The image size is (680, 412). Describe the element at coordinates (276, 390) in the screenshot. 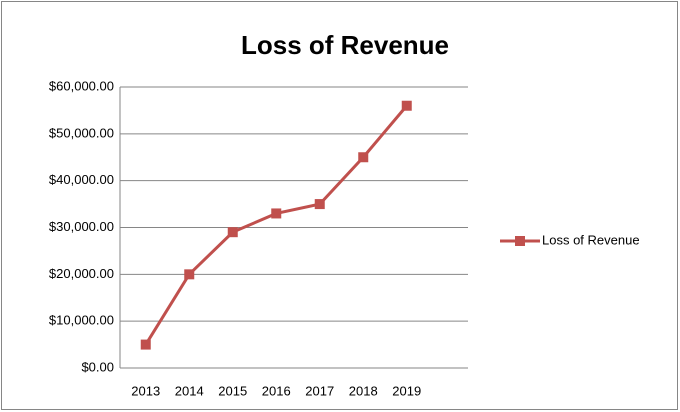

I see `x-tick-label: 2016` at that location.